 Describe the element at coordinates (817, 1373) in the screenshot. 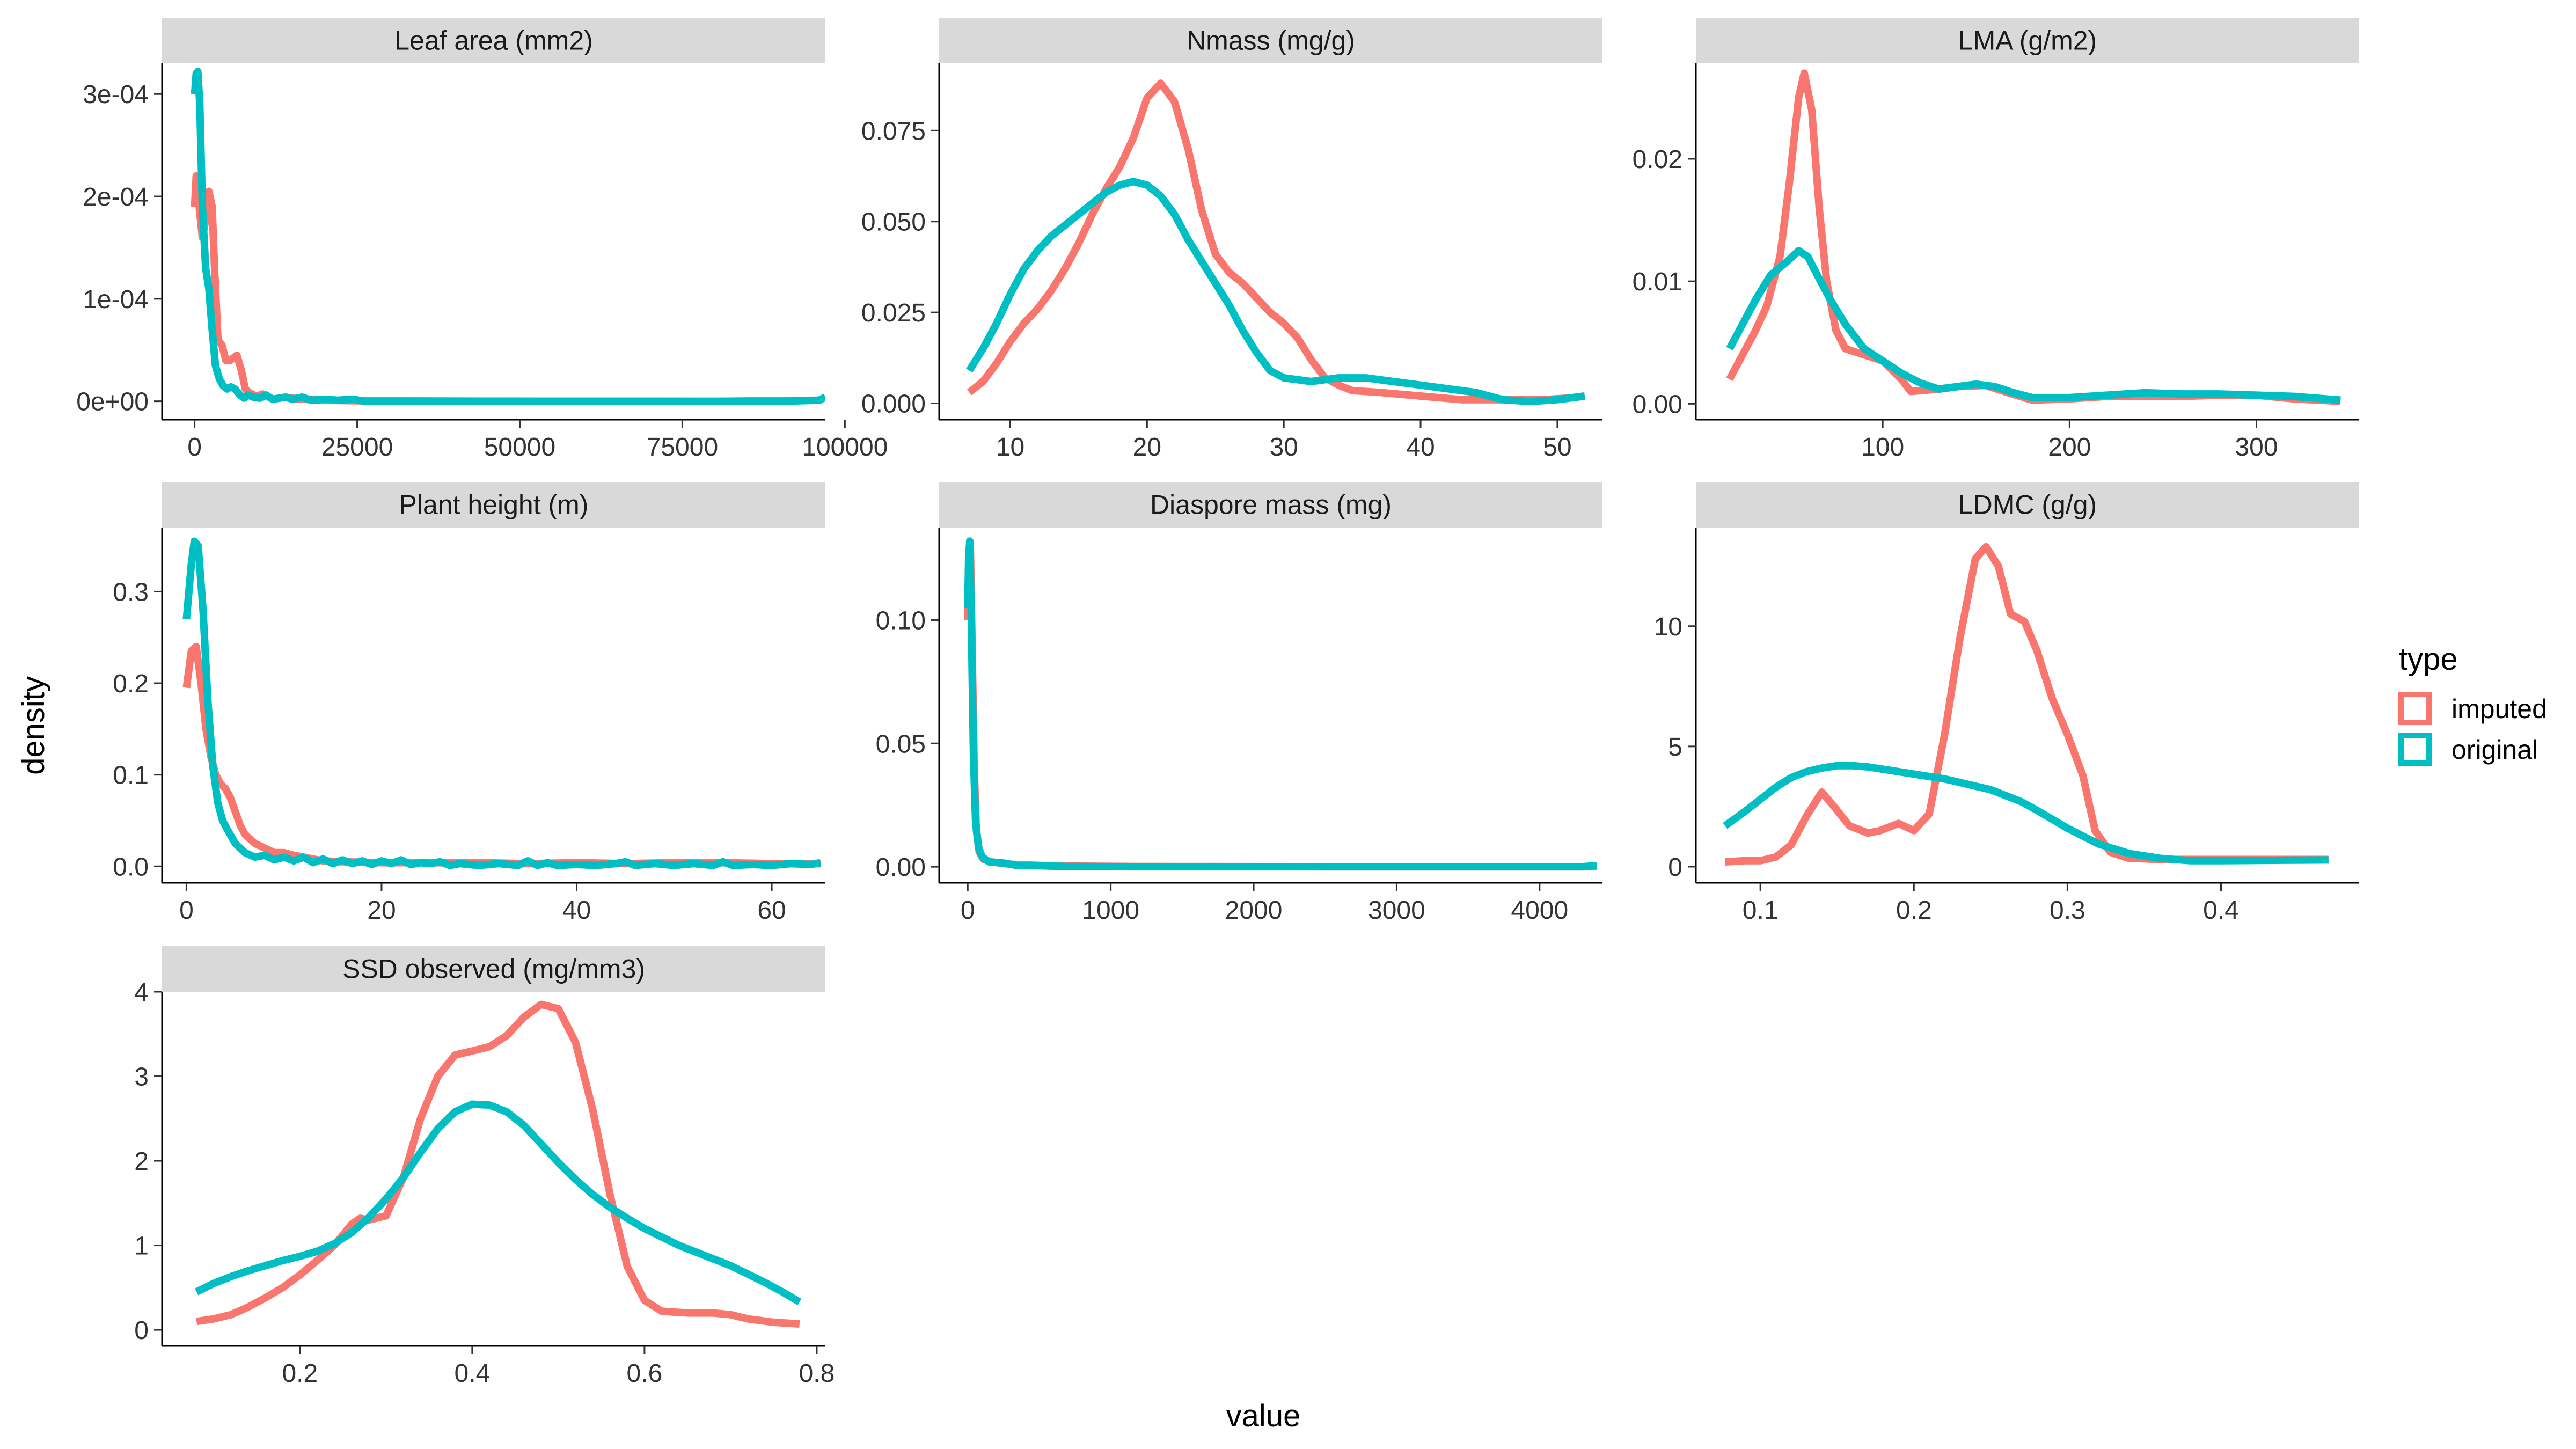

I see `x-tick-label: 0.8` at that location.